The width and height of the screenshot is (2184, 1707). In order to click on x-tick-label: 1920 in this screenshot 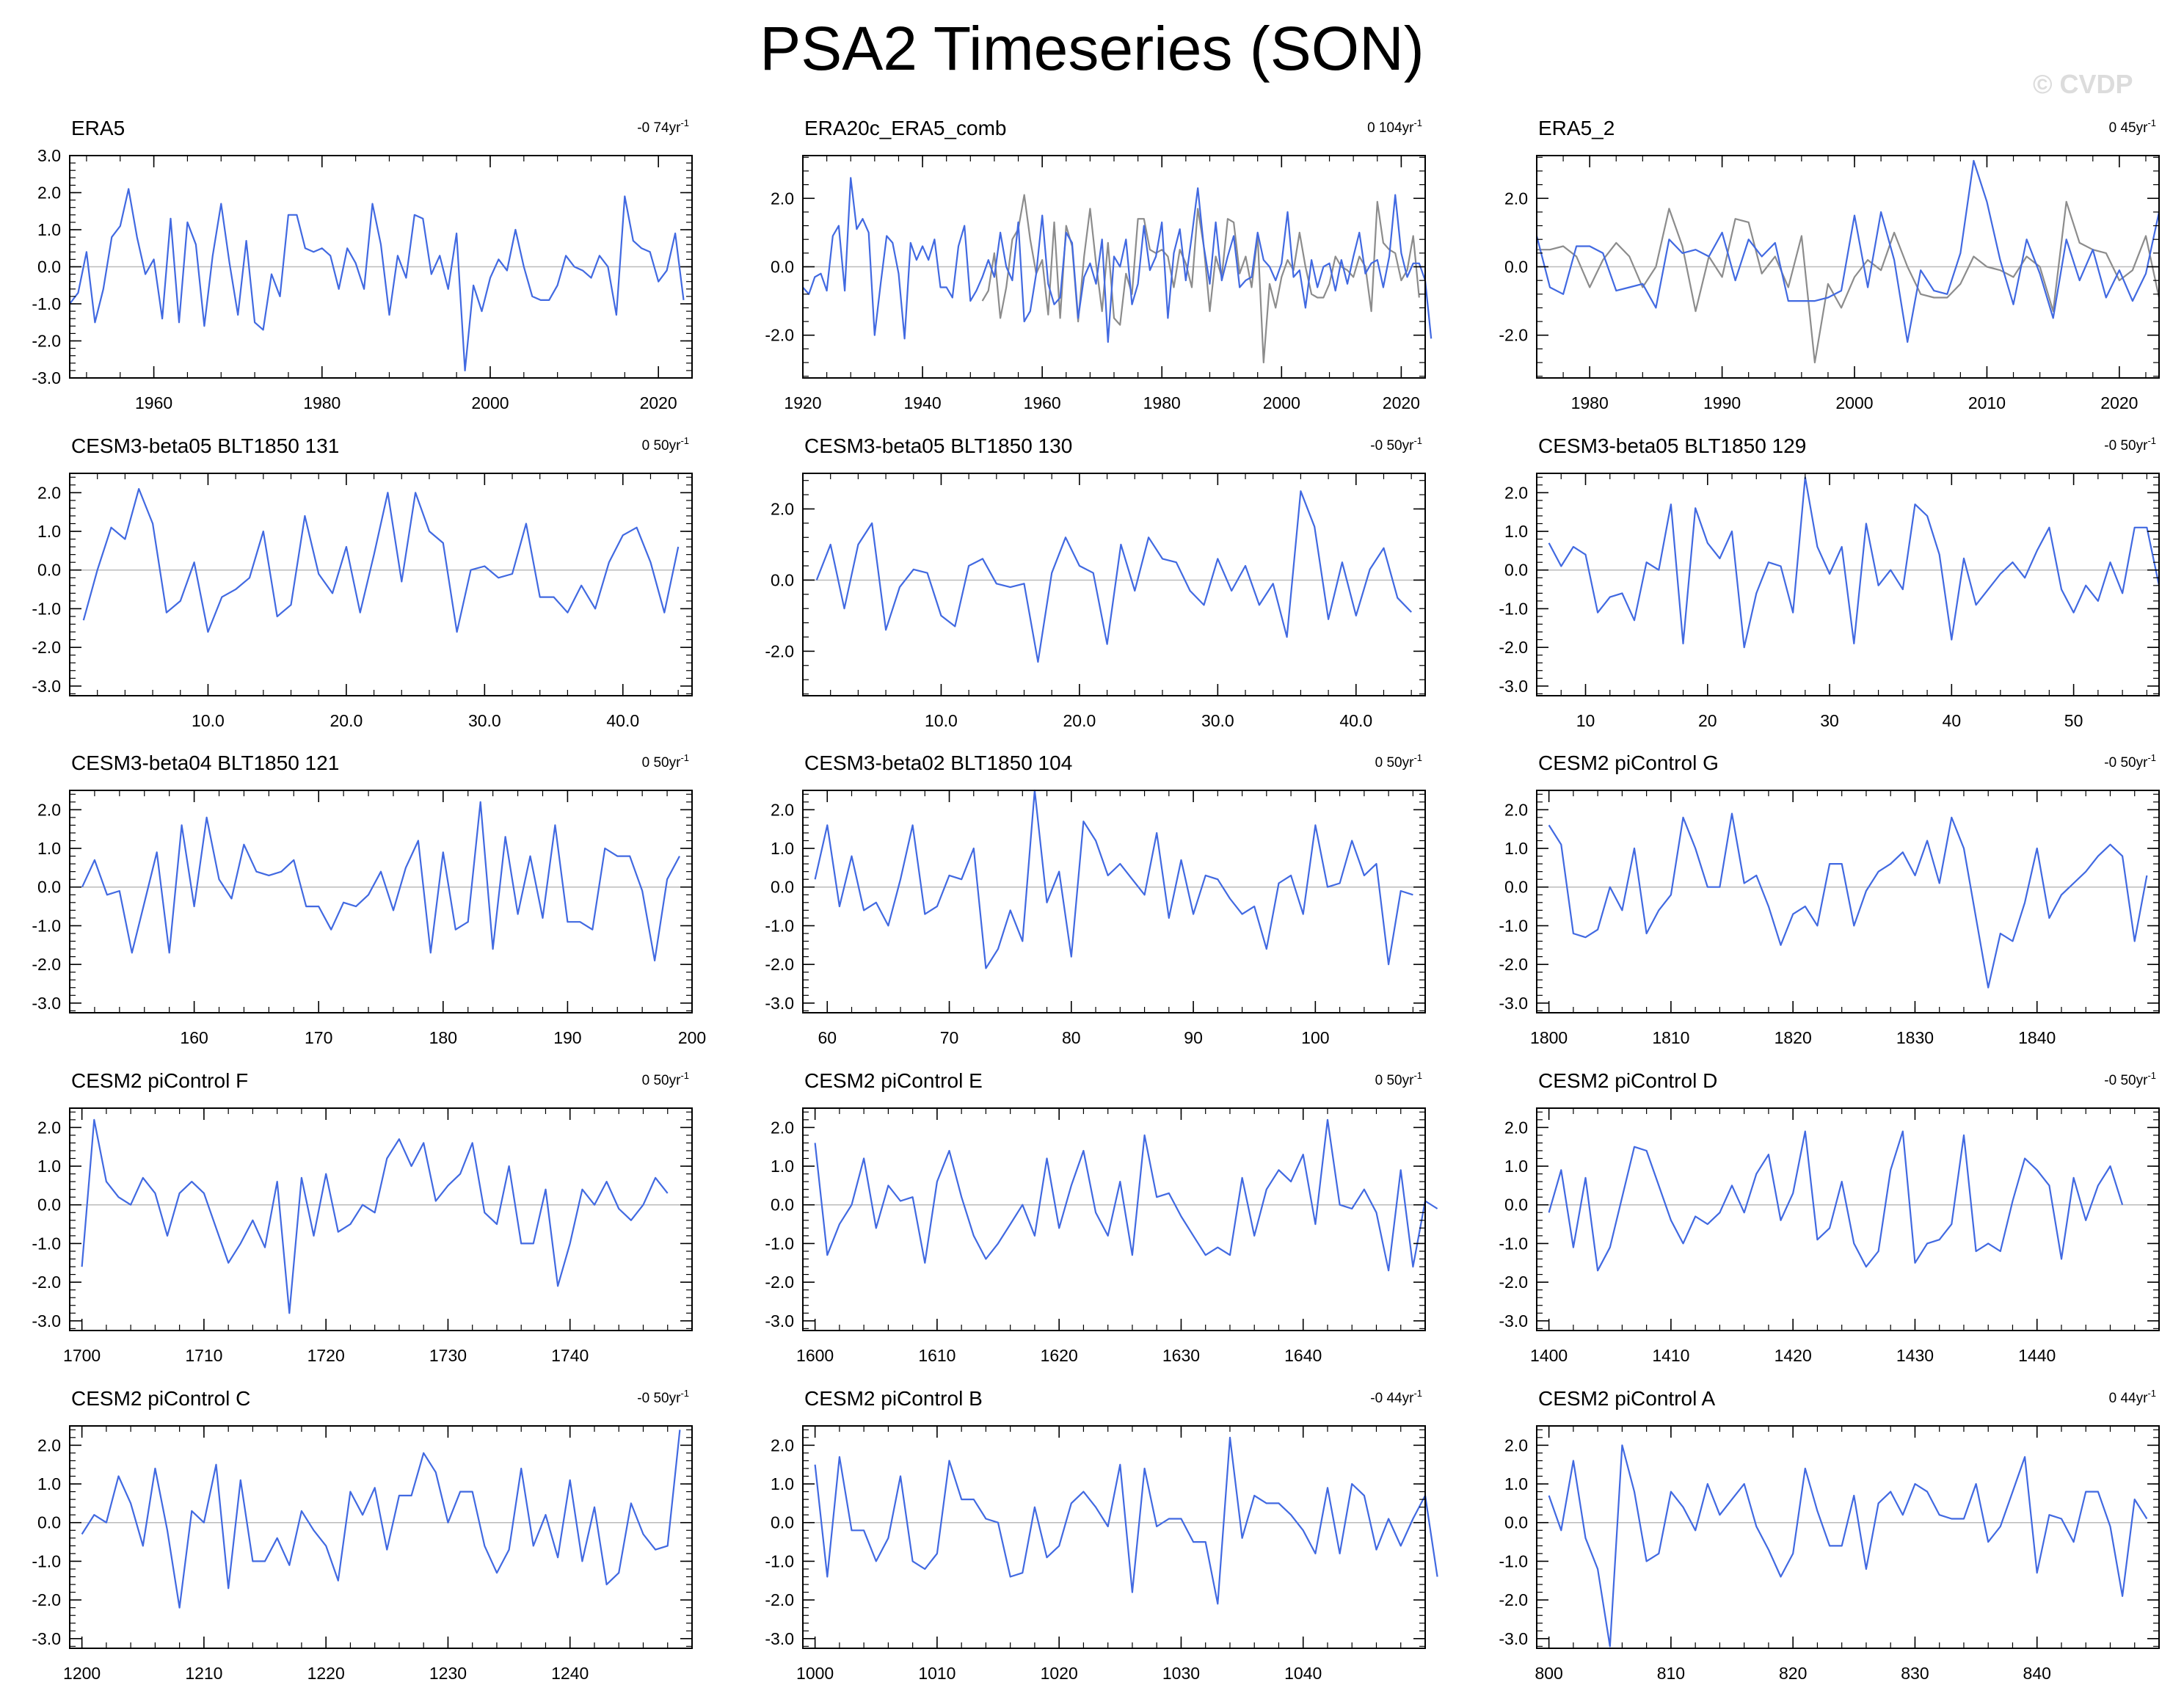, I will do `click(802, 402)`.